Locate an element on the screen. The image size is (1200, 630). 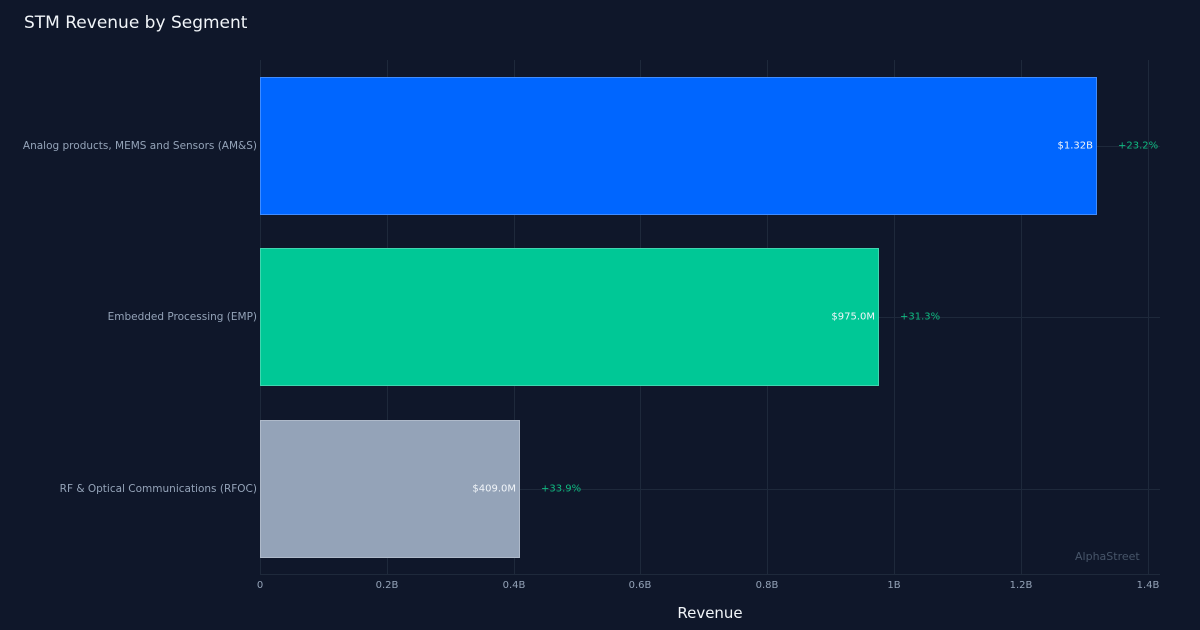
x-tick-label: 1.4B is located at coordinates (1148, 585).